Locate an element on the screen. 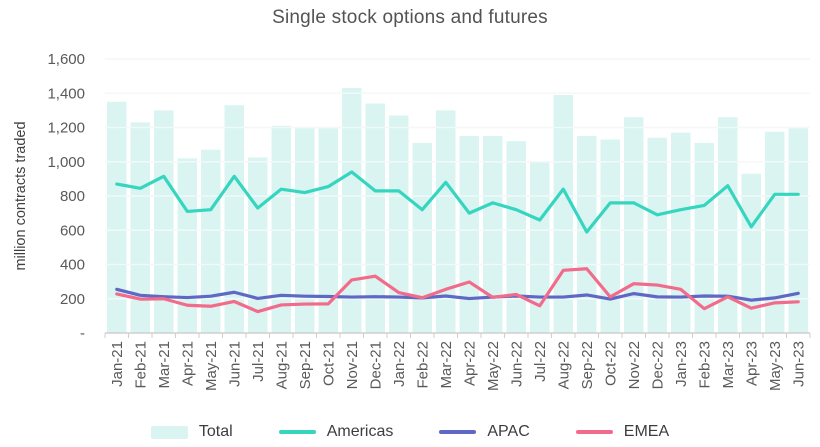 The height and width of the screenshot is (447, 820). legend-label-total: Total is located at coordinates (215, 431).